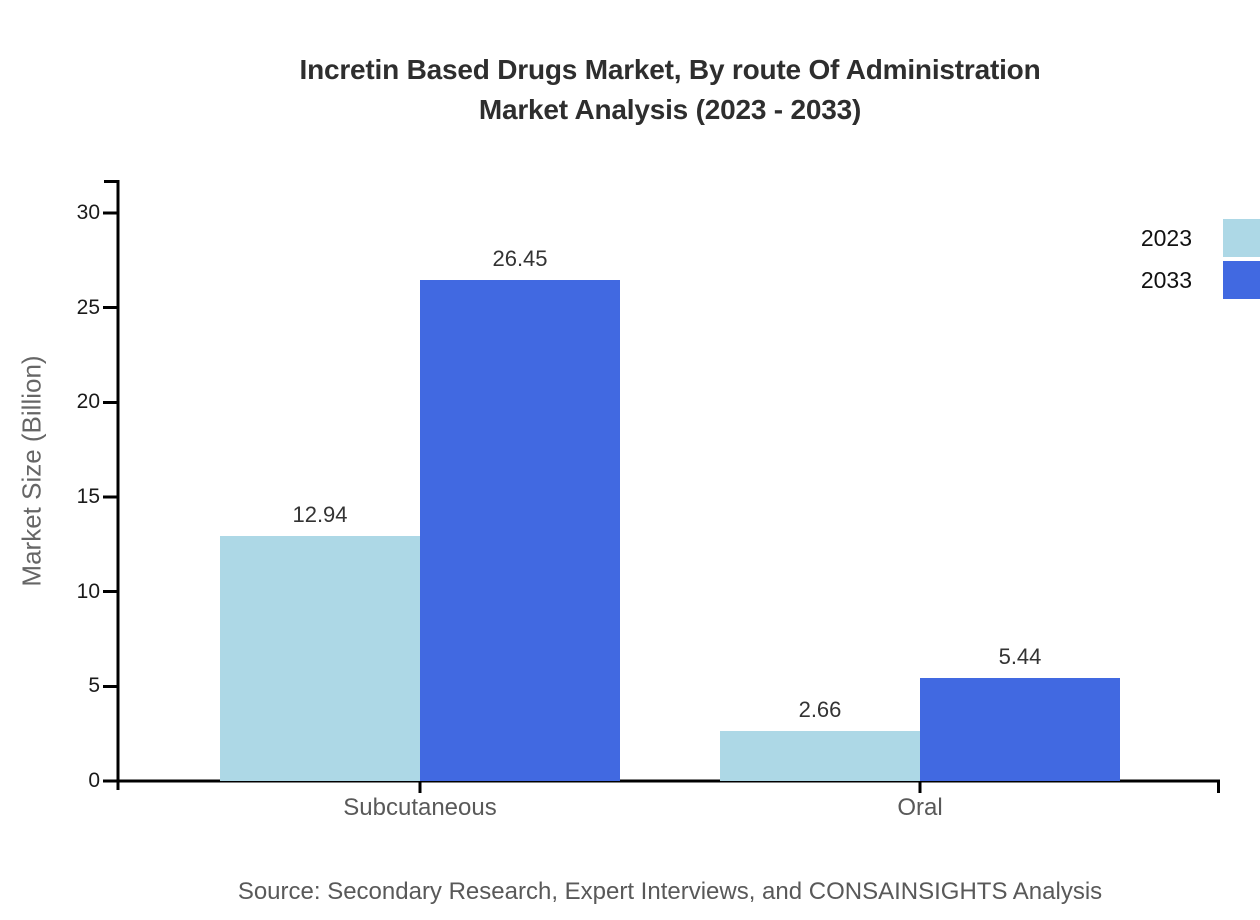 The image size is (1260, 920). Describe the element at coordinates (94, 686) in the screenshot. I see `y-tick-label: 5` at that location.